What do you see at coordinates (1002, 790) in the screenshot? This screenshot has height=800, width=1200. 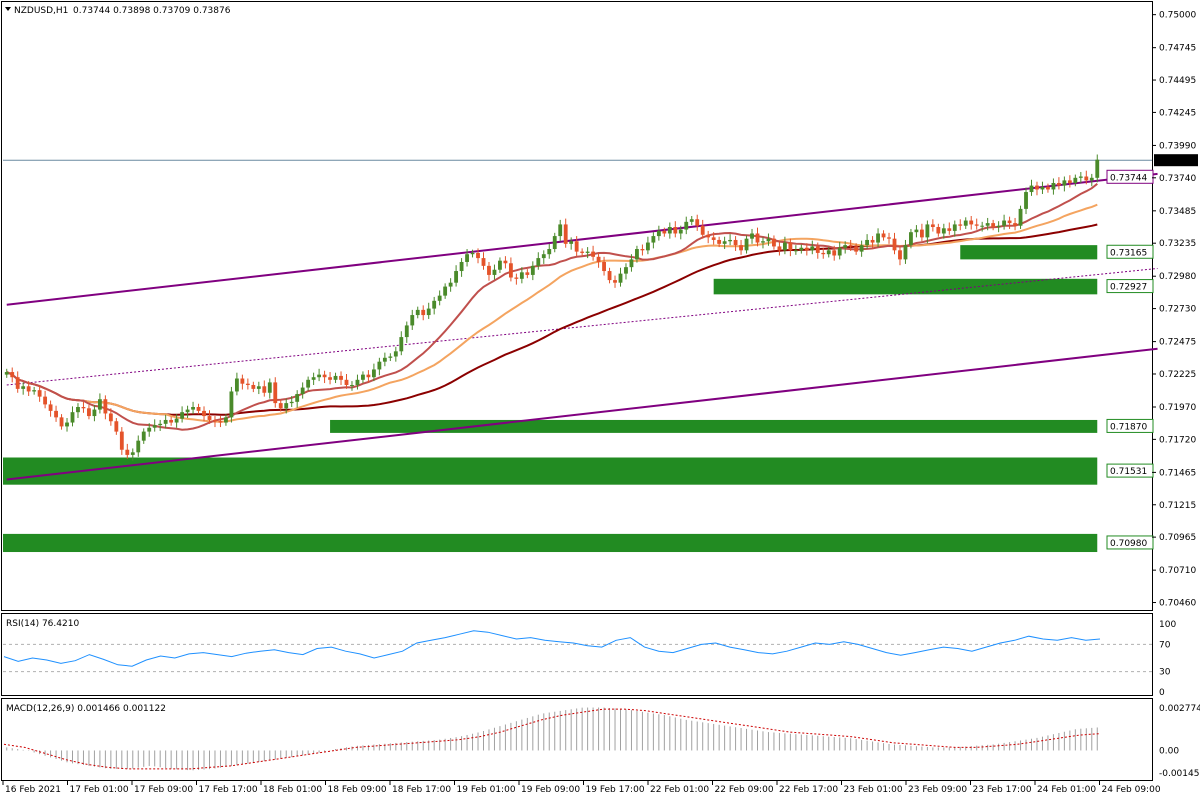 I see `time-tick-label: 23 Feb 17:00` at bounding box center [1002, 790].